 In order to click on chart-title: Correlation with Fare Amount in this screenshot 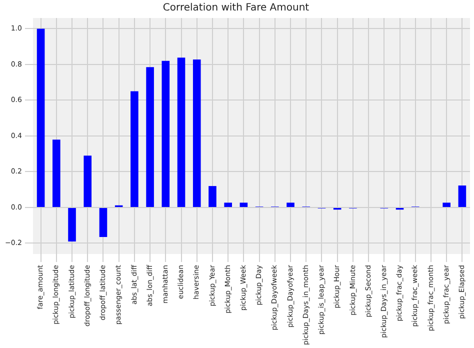, I will do `click(236, 8)`.